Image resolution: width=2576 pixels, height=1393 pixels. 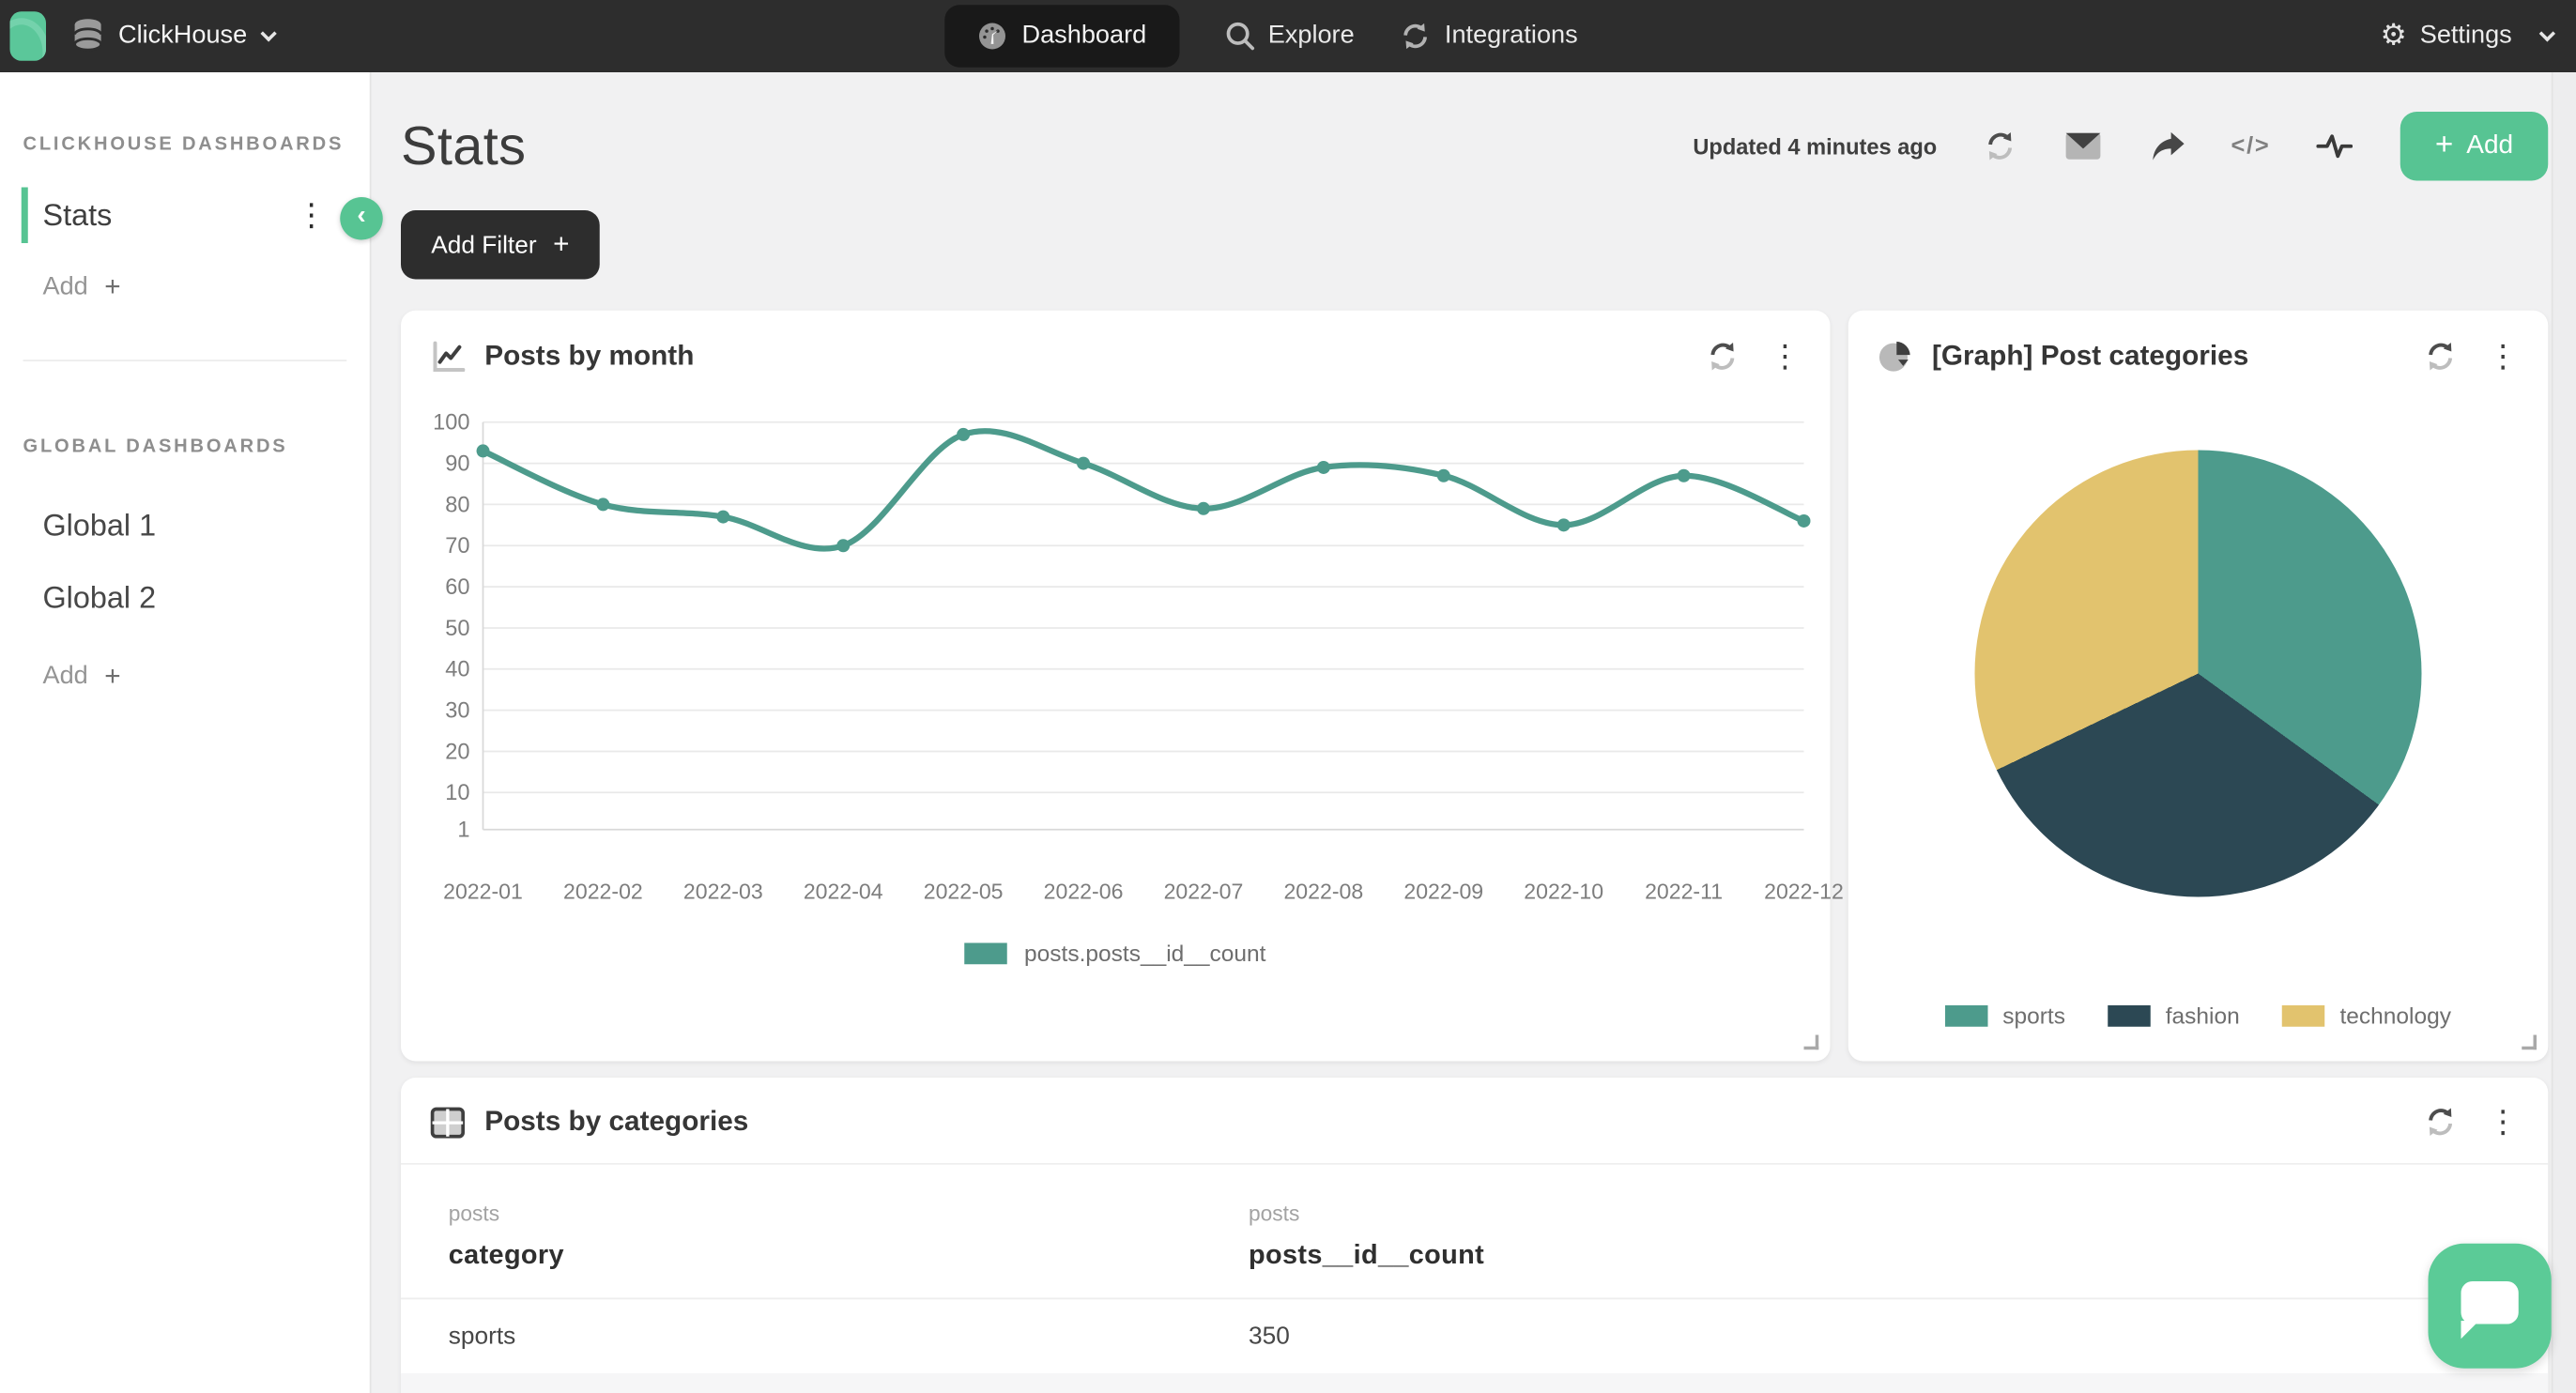 What do you see at coordinates (2198, 673) in the screenshot?
I see `post-categories-pie` at bounding box center [2198, 673].